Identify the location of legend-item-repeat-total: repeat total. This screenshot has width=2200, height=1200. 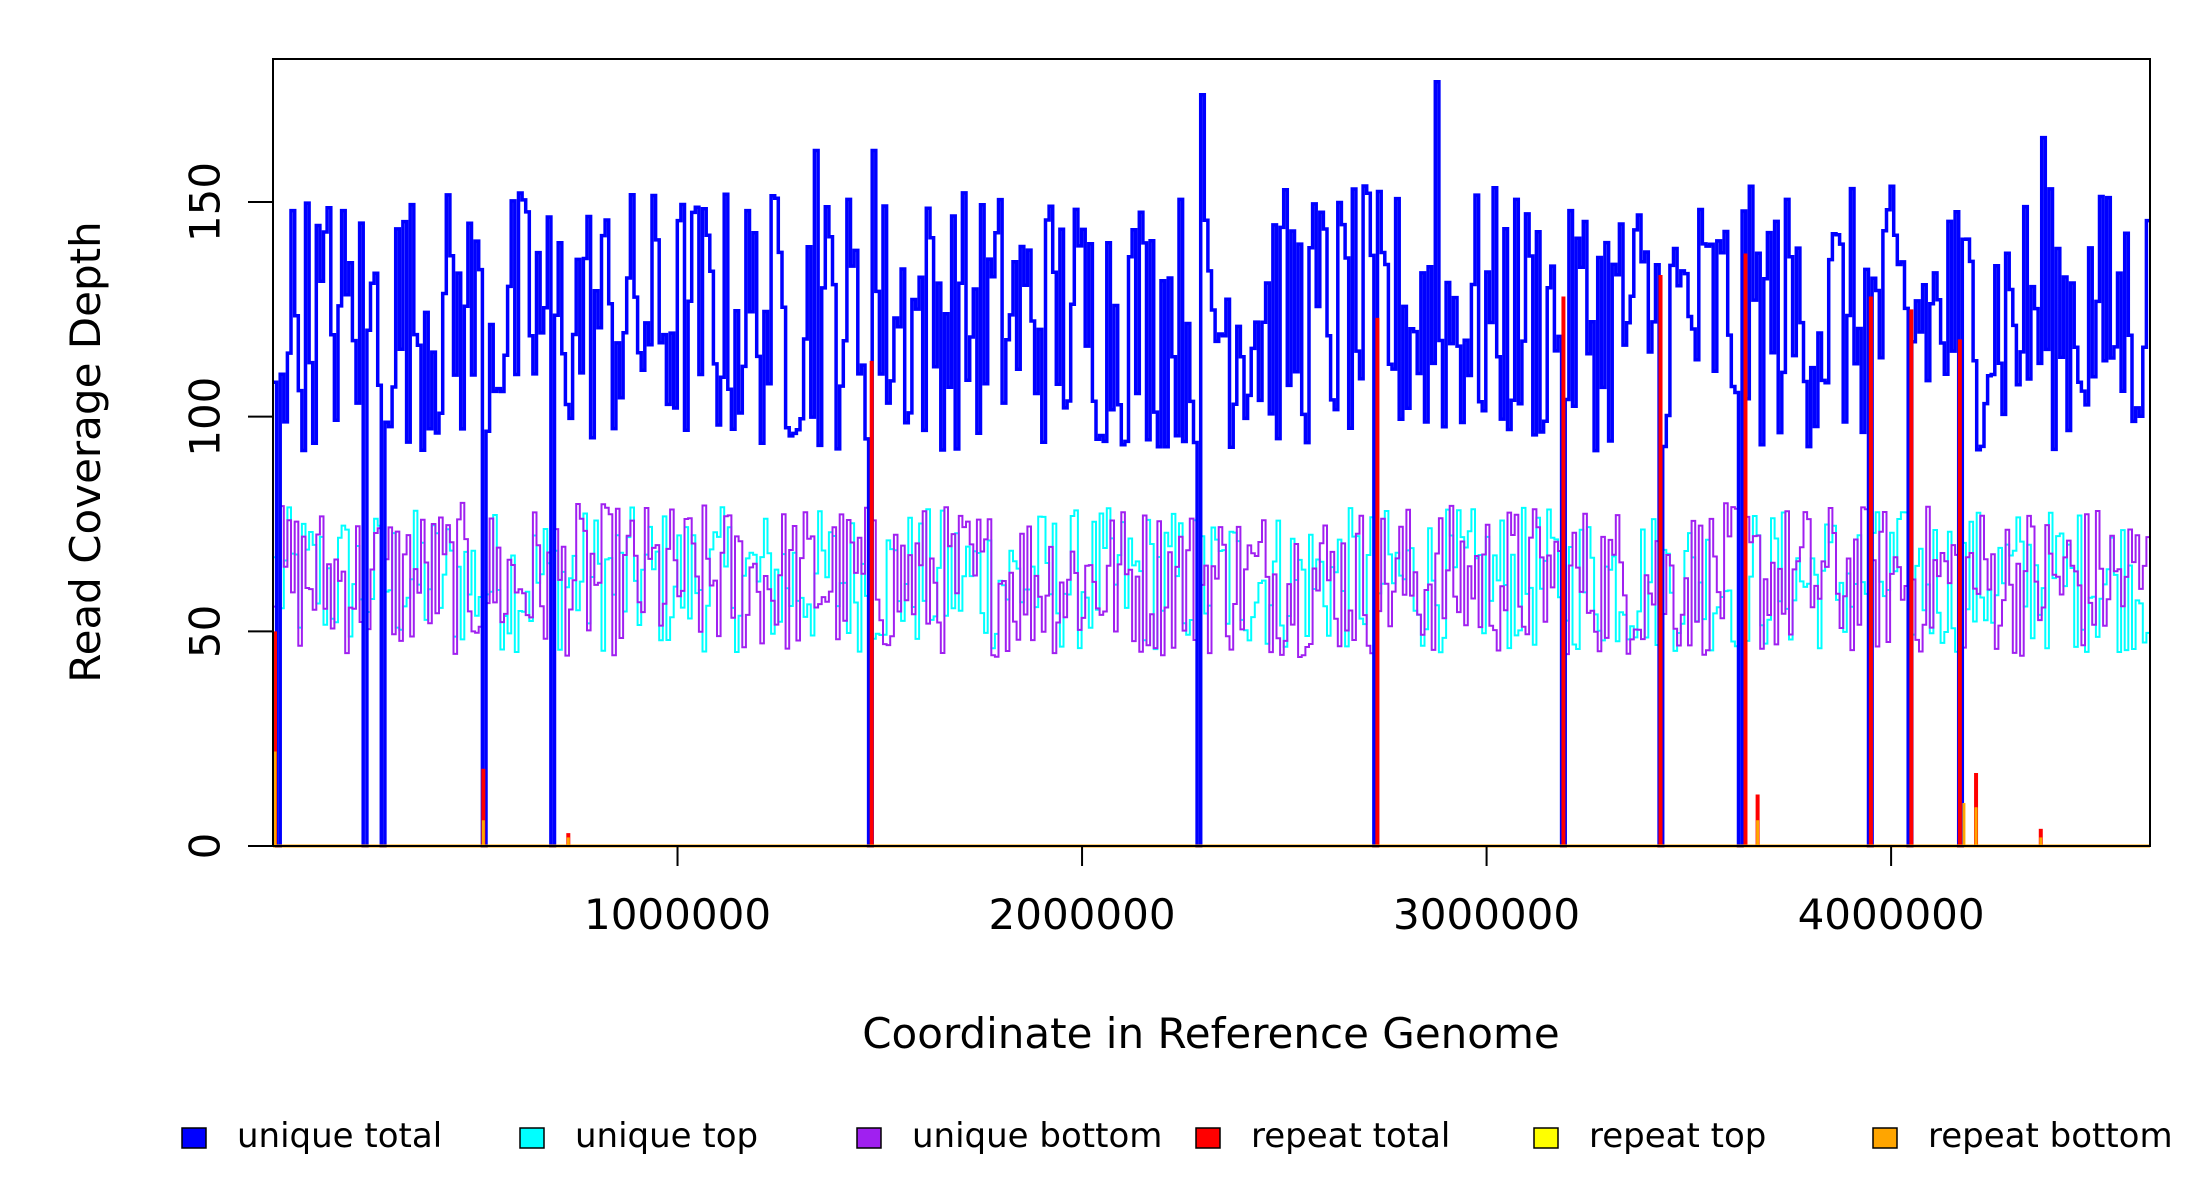
(1322, 1136).